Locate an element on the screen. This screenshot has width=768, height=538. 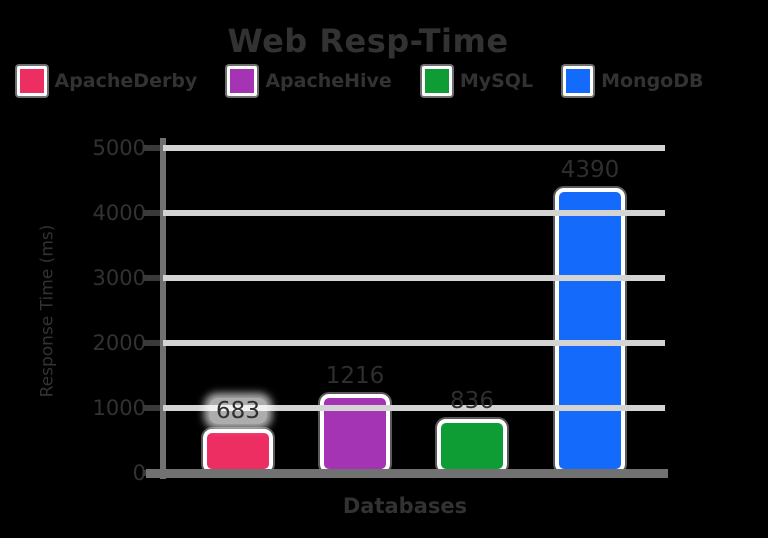
y-tick-label: 2000 is located at coordinates (119, 343).